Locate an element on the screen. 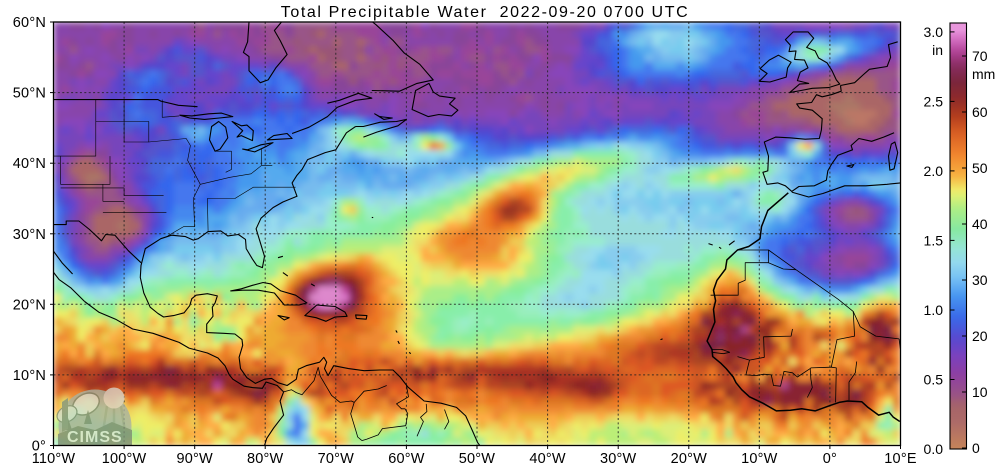  svg-text: 20 is located at coordinates (980, 336).